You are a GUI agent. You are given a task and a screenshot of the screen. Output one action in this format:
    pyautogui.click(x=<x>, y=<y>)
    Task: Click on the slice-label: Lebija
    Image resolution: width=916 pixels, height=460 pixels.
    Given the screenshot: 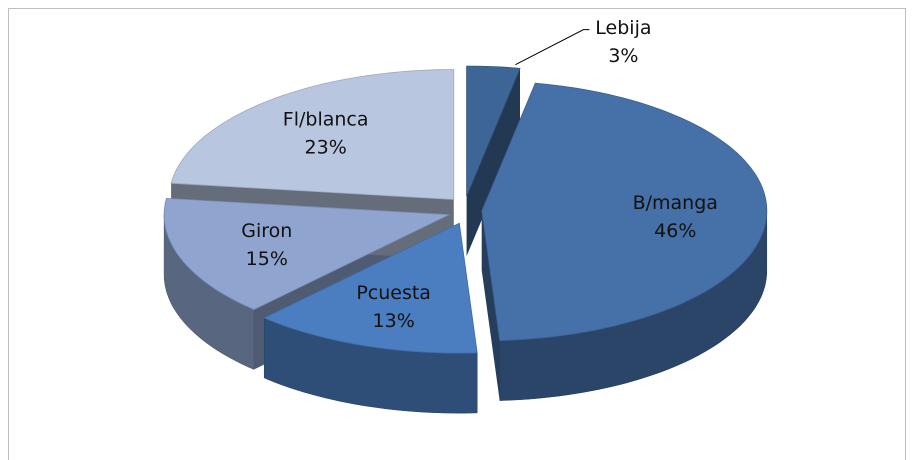 What is the action you would take?
    pyautogui.click(x=623, y=28)
    